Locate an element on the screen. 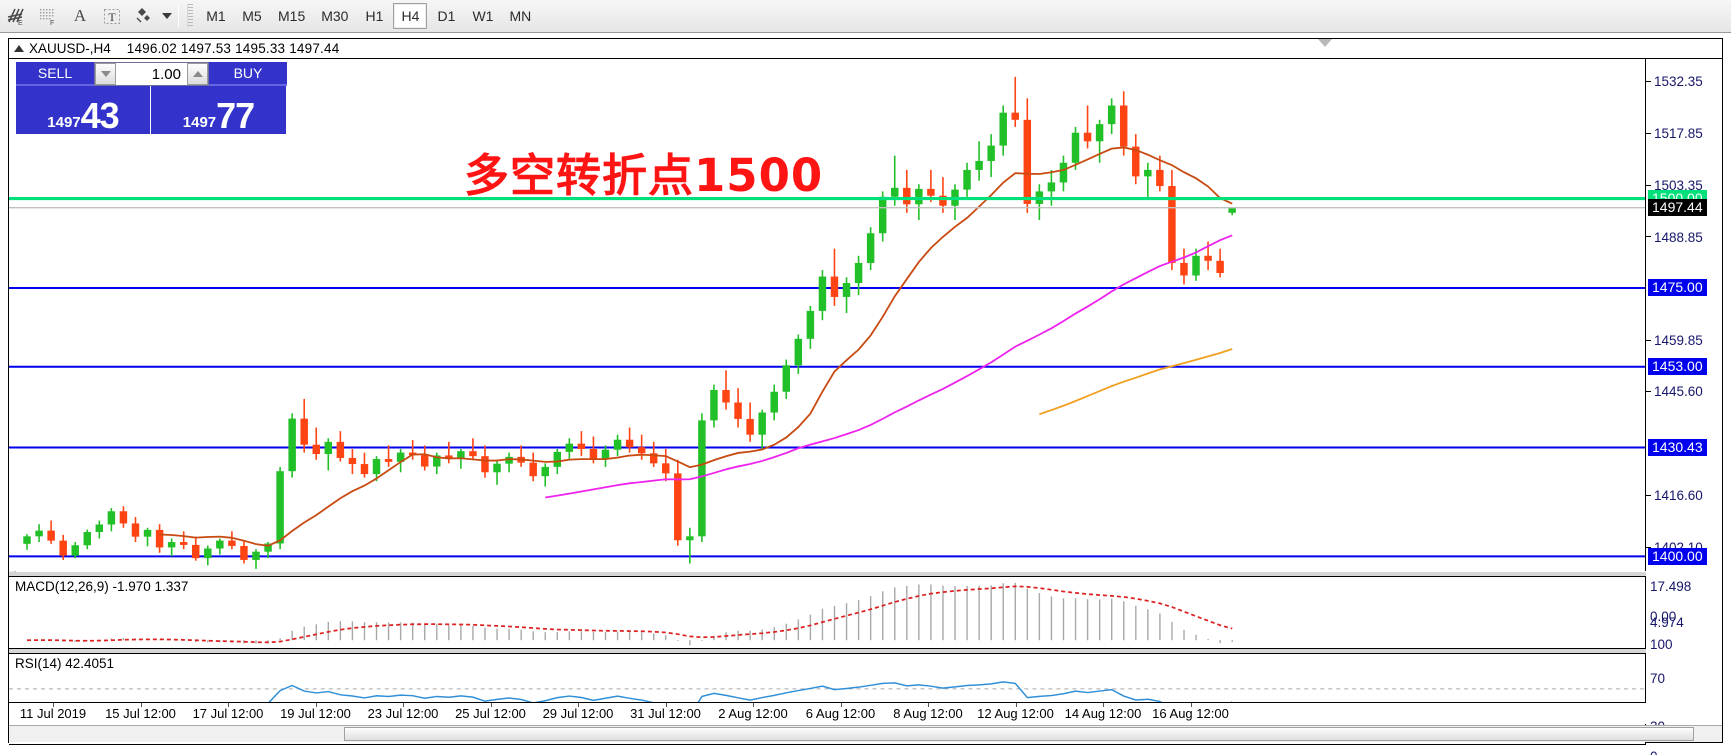 The image size is (1731, 755). sell-price-button: 1497 43 is located at coordinates (83, 110).